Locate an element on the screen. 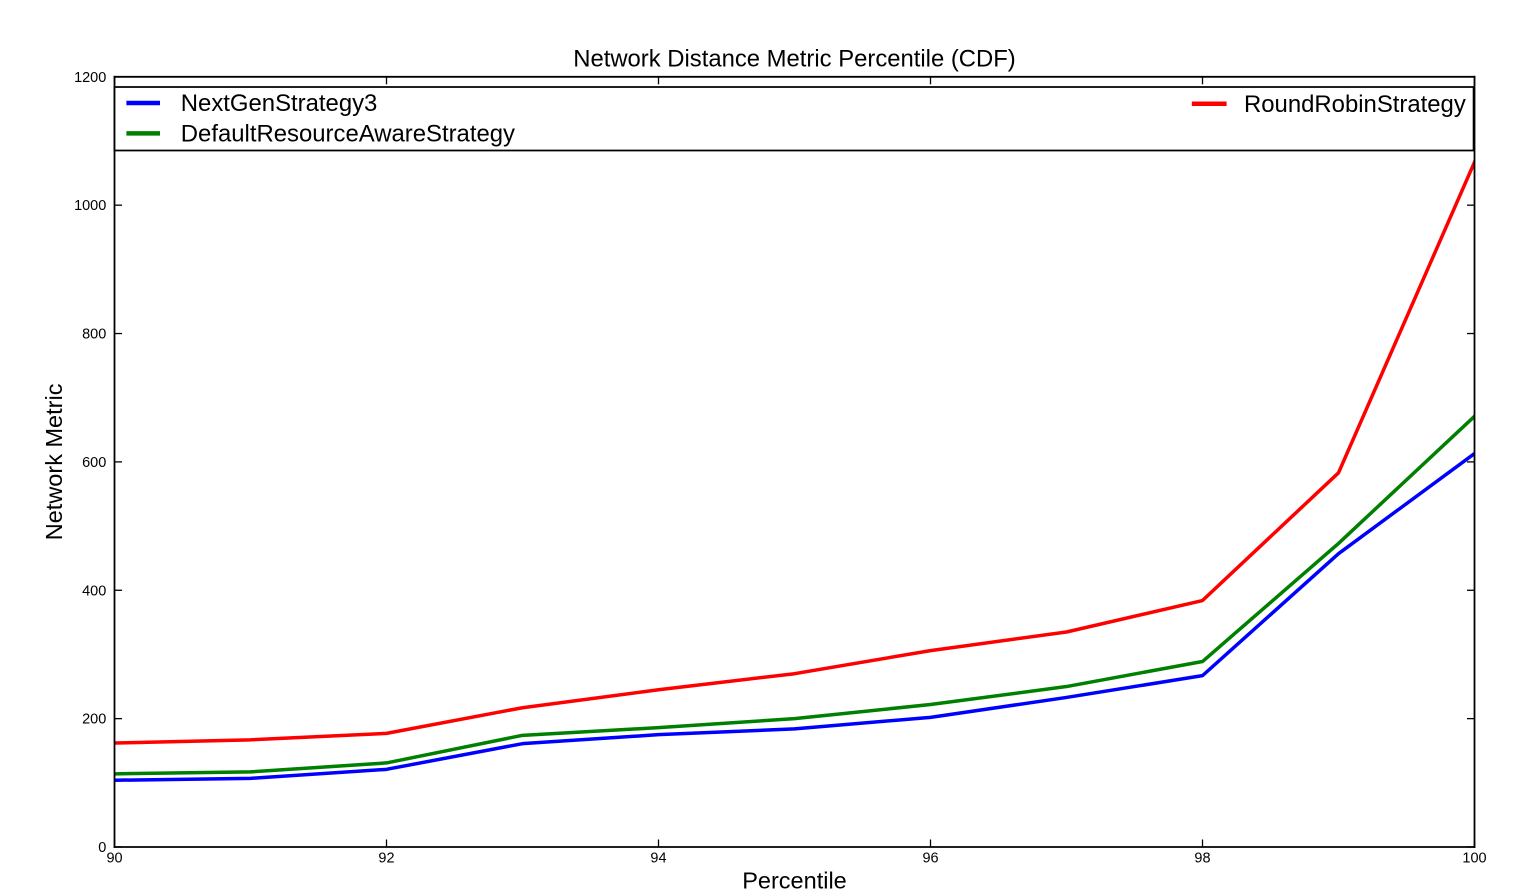  svg-text: 0 is located at coordinates (102, 848).